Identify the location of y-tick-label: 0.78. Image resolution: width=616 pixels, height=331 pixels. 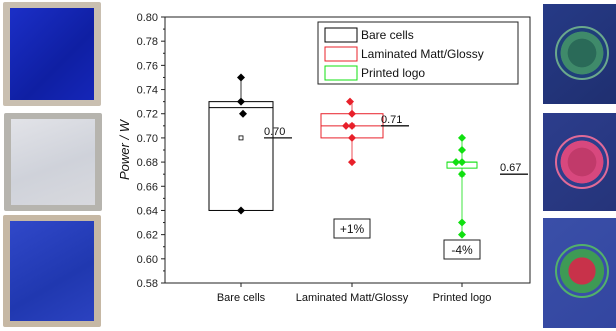
(147, 42).